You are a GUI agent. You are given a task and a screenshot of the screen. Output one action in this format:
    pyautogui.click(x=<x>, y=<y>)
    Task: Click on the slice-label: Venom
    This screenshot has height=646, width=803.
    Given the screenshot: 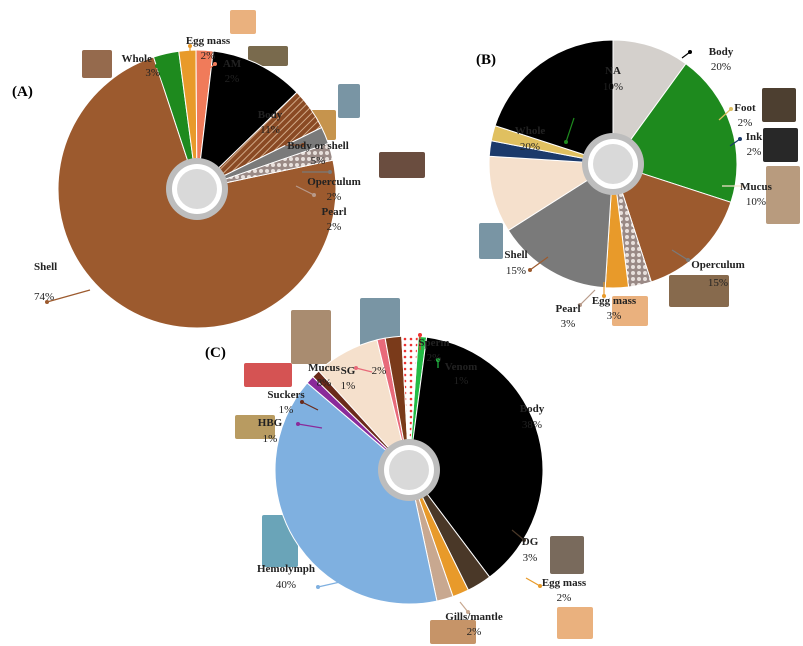 What is the action you would take?
    pyautogui.click(x=461, y=367)
    